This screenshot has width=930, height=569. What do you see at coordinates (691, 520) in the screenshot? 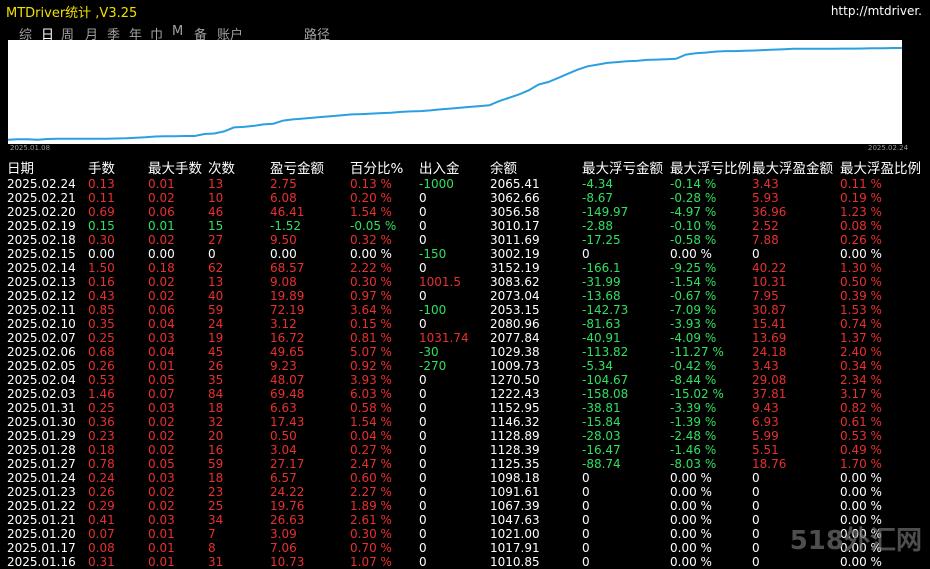
I see `cell-9: 0.00 %` at bounding box center [691, 520].